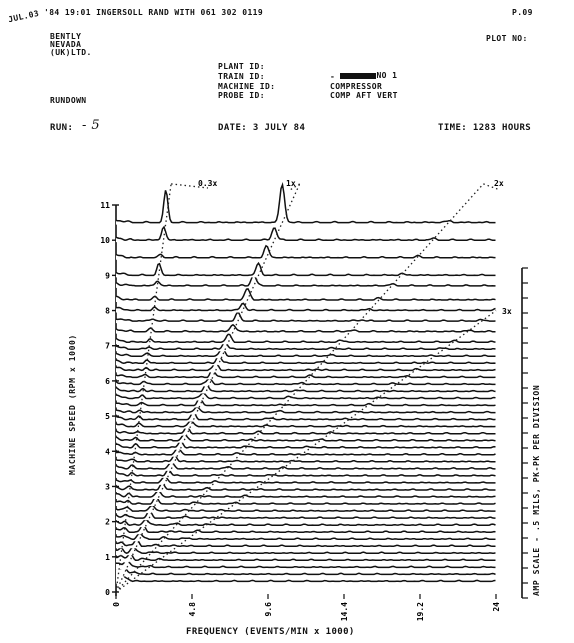  What do you see at coordinates (420, 611) in the screenshot?
I see `x-tick-label: 19.2` at bounding box center [420, 611].